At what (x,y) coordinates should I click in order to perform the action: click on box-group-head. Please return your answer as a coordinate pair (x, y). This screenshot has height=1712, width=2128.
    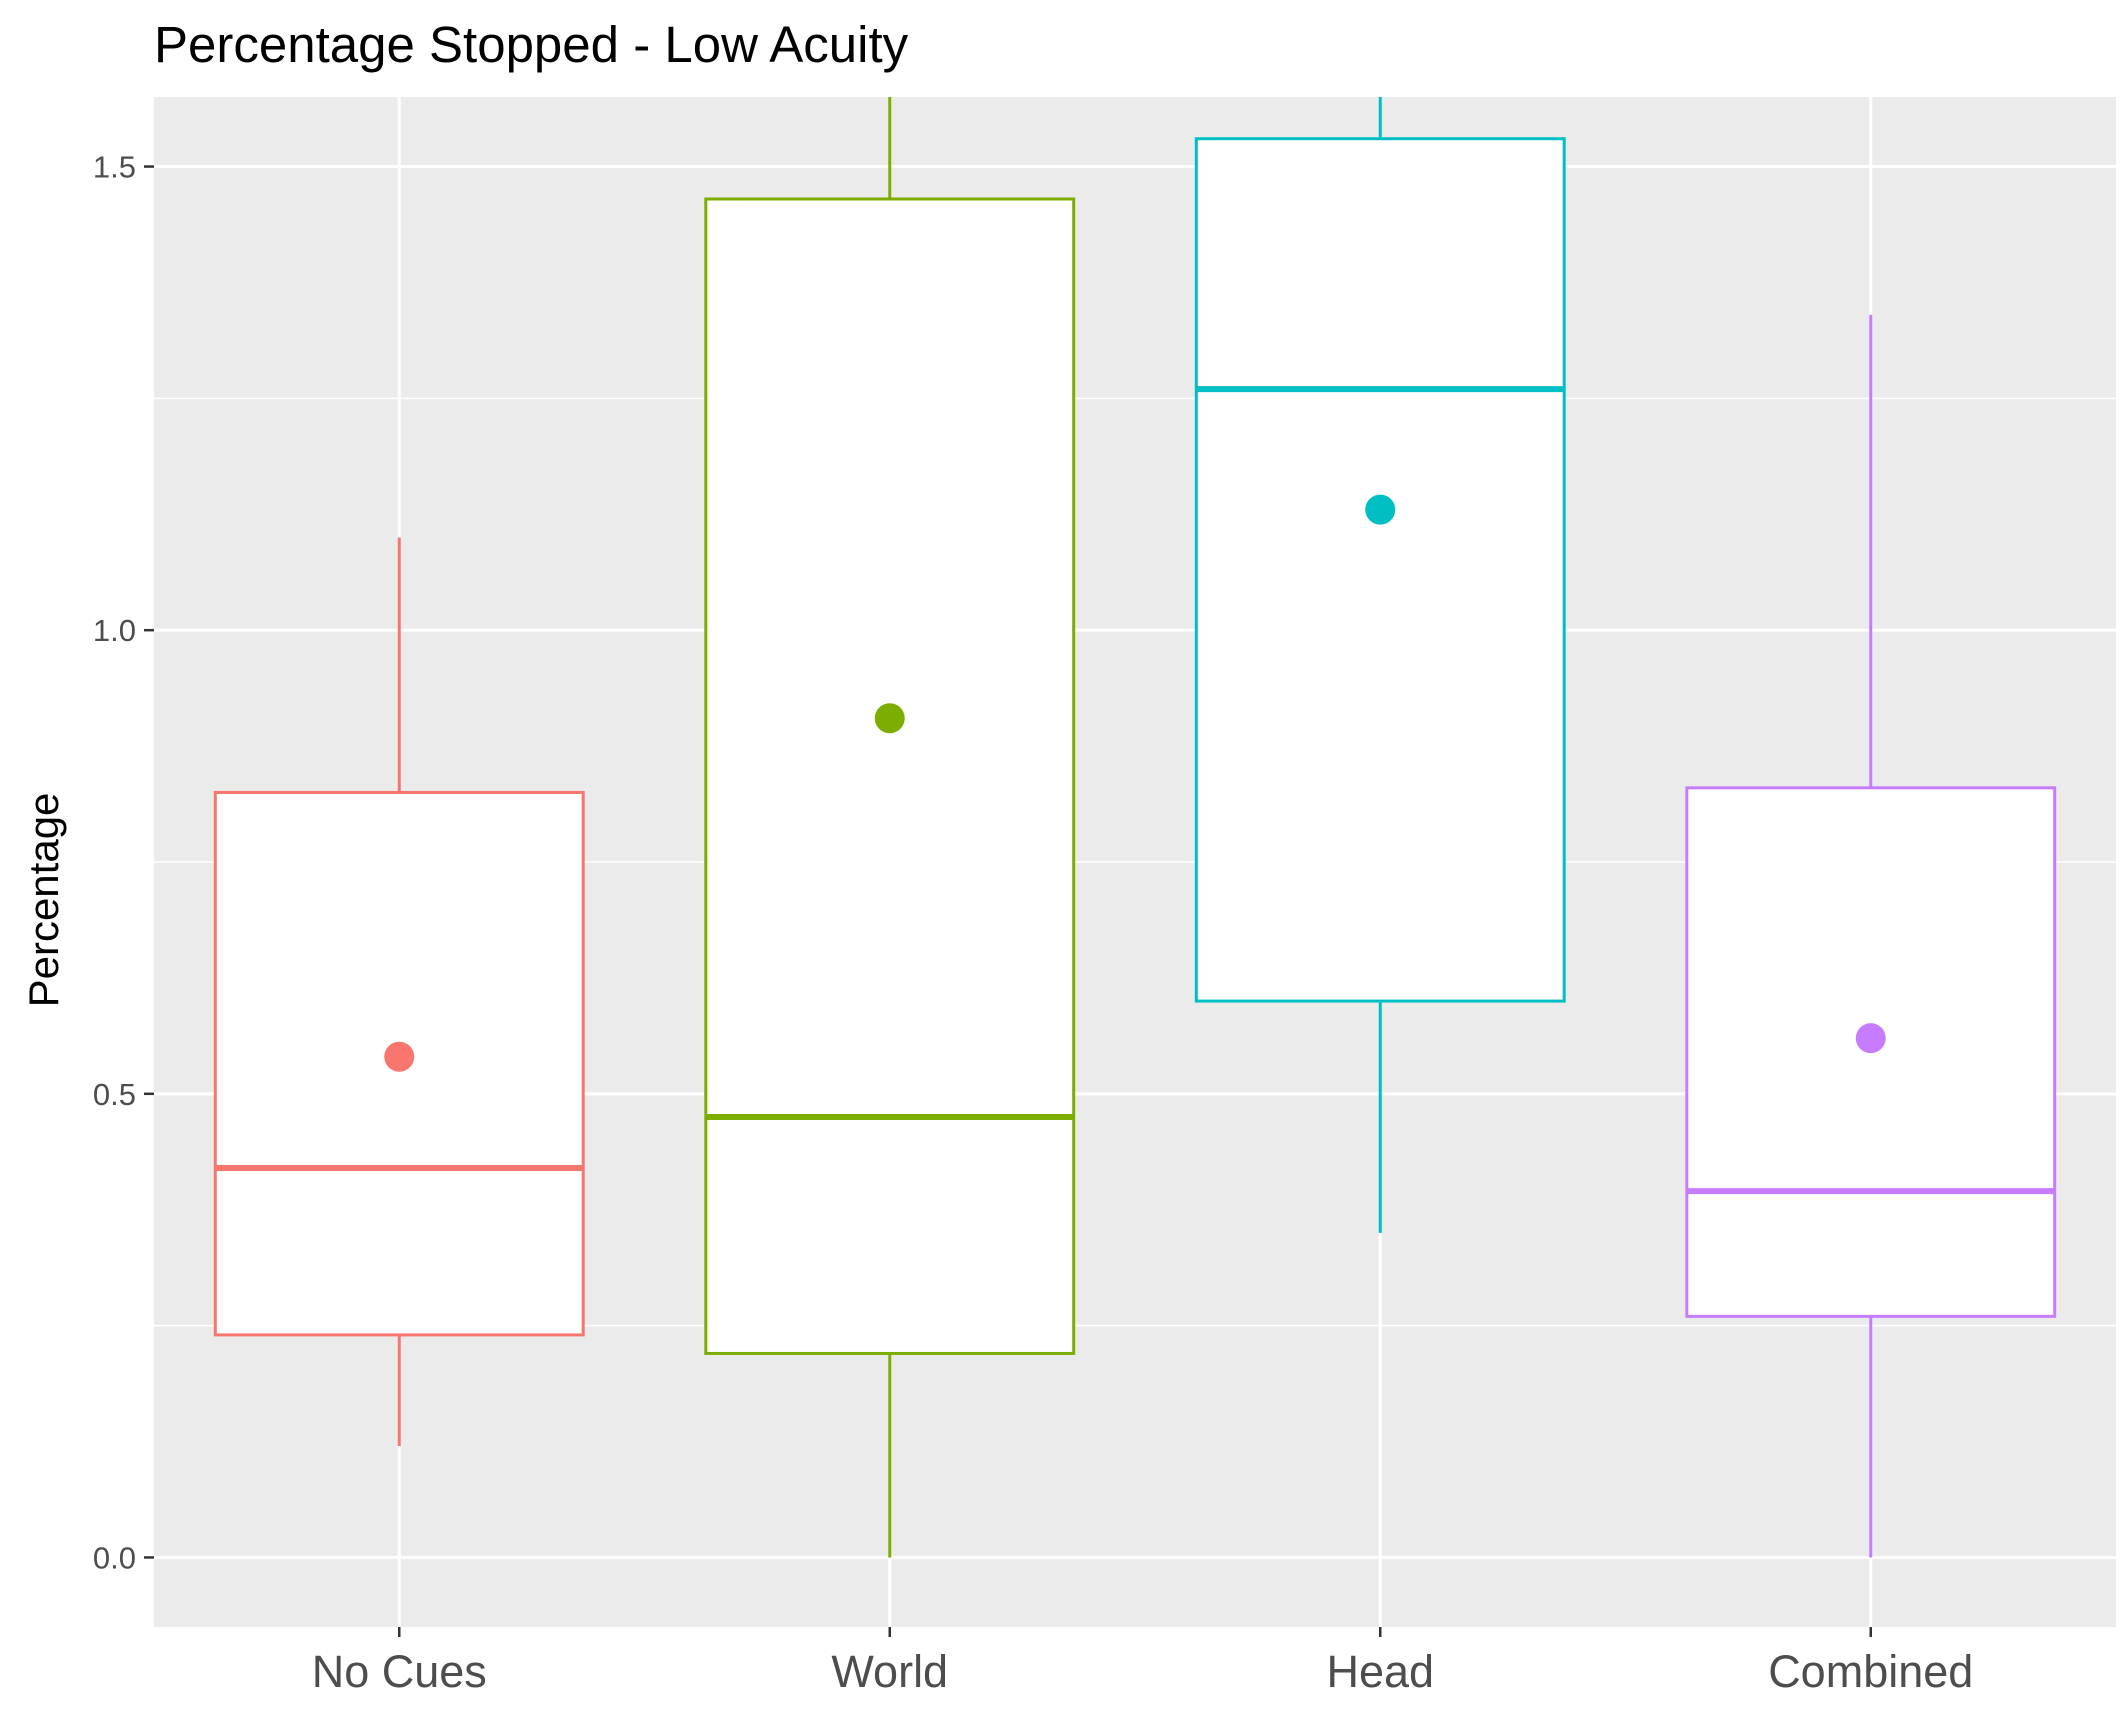
    Looking at the image, I should click on (1380, 665).